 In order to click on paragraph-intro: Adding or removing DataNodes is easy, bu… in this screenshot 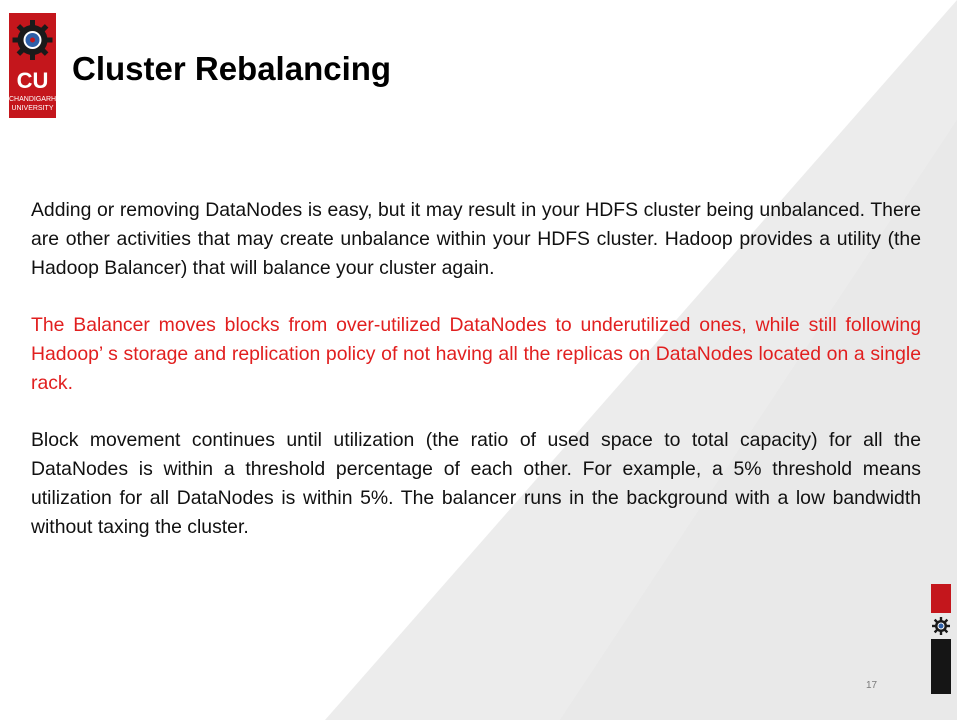, I will do `click(476, 239)`.